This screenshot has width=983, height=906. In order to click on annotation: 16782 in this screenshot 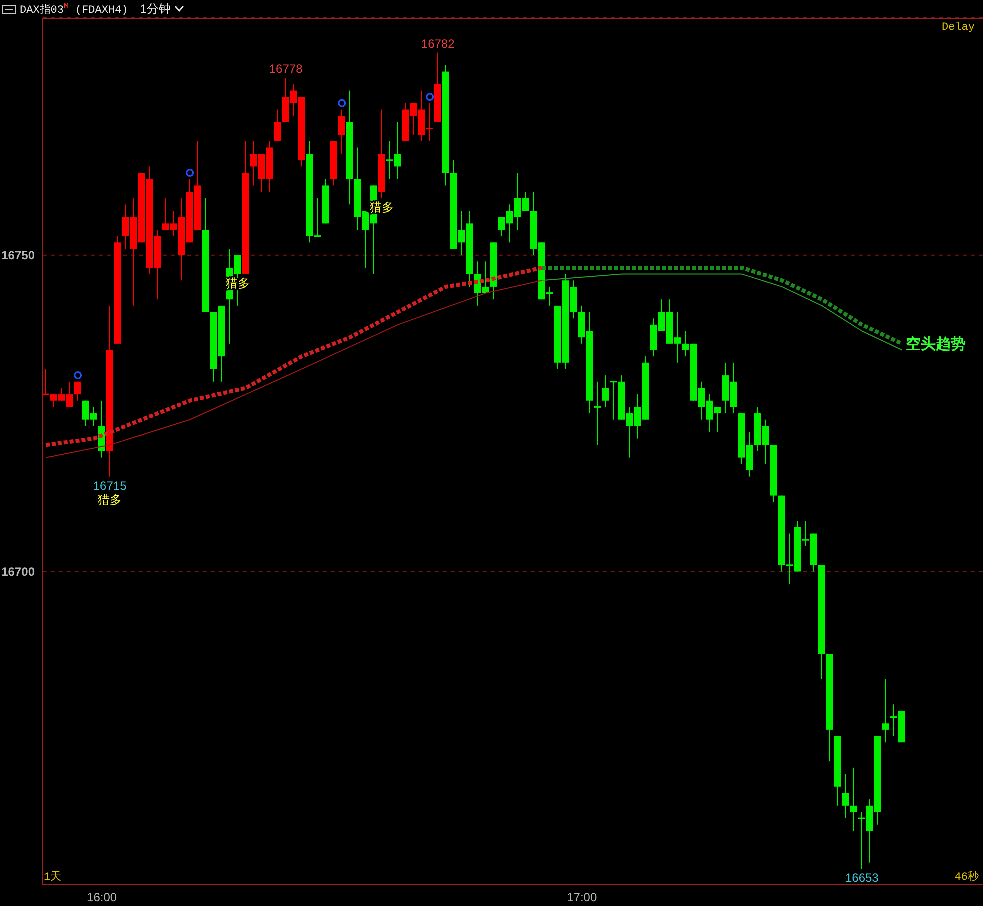, I will do `click(438, 43)`.